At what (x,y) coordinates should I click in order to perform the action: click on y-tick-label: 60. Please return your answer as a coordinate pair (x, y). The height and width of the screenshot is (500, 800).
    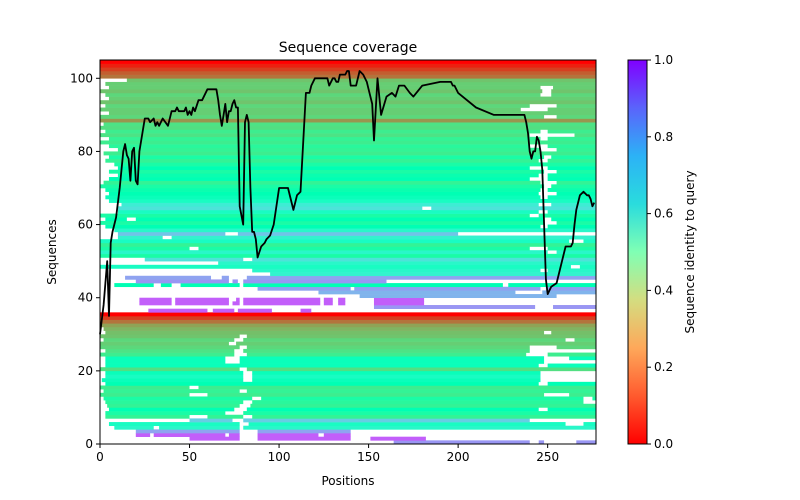
    Looking at the image, I should click on (85, 225).